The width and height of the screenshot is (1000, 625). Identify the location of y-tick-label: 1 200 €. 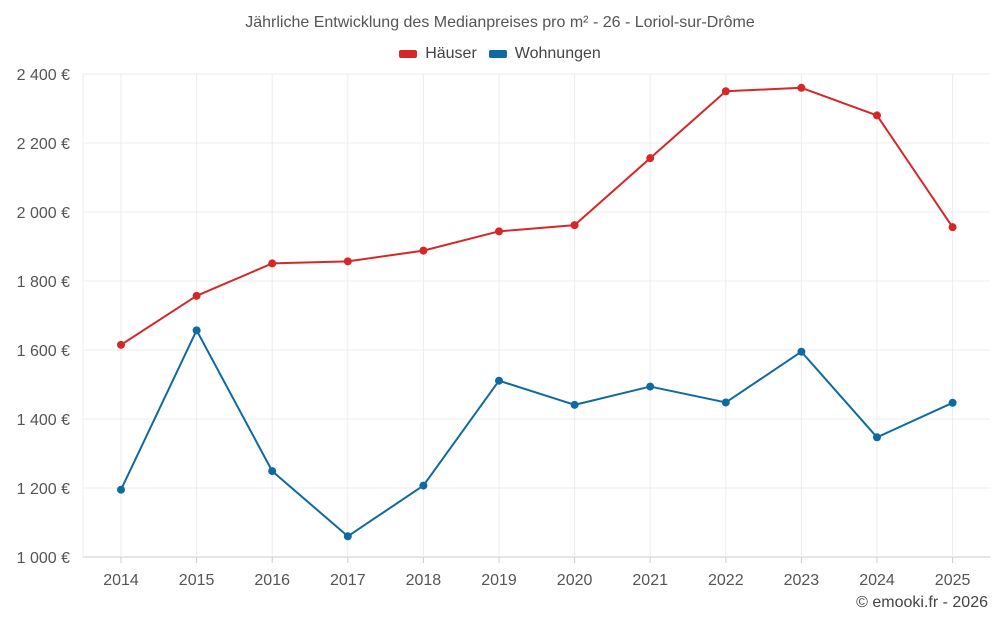
(43, 489).